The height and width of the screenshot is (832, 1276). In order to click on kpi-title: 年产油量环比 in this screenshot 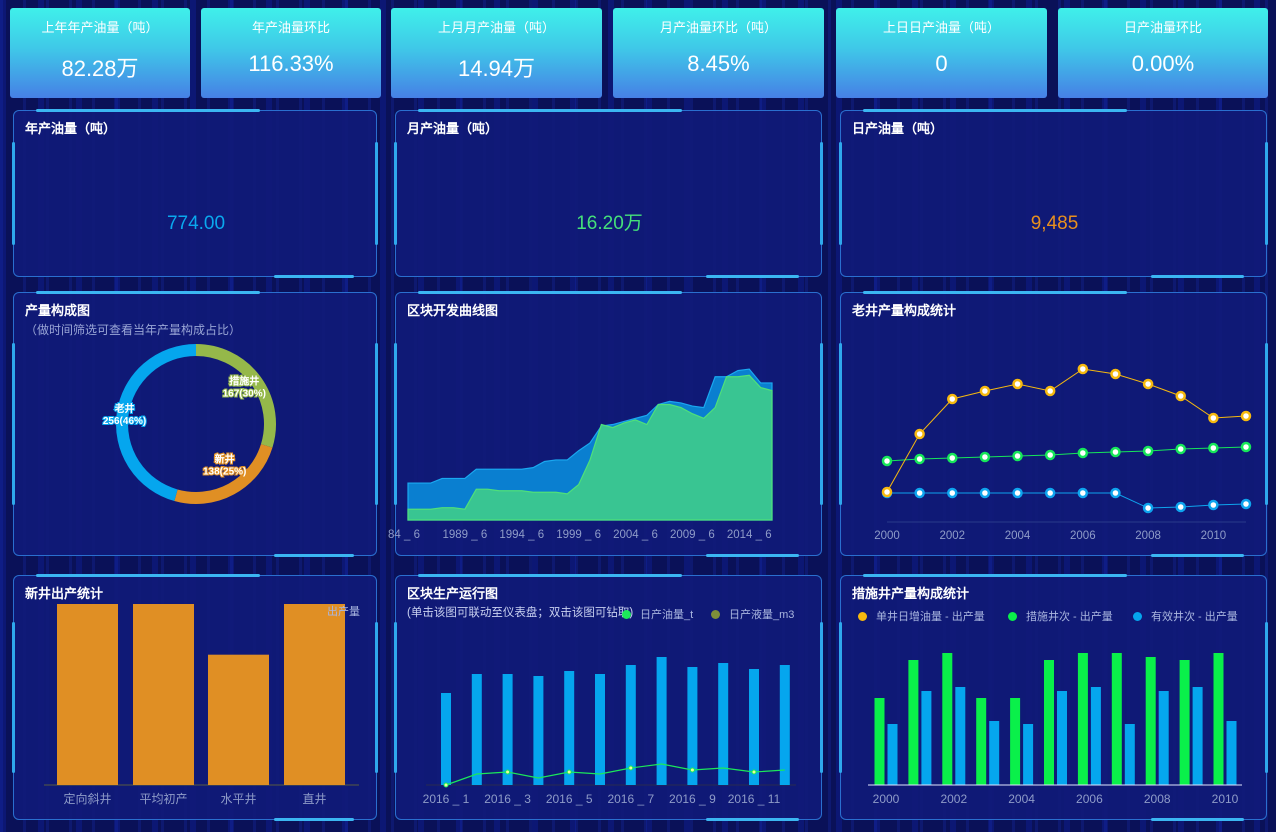, I will do `click(290, 27)`.